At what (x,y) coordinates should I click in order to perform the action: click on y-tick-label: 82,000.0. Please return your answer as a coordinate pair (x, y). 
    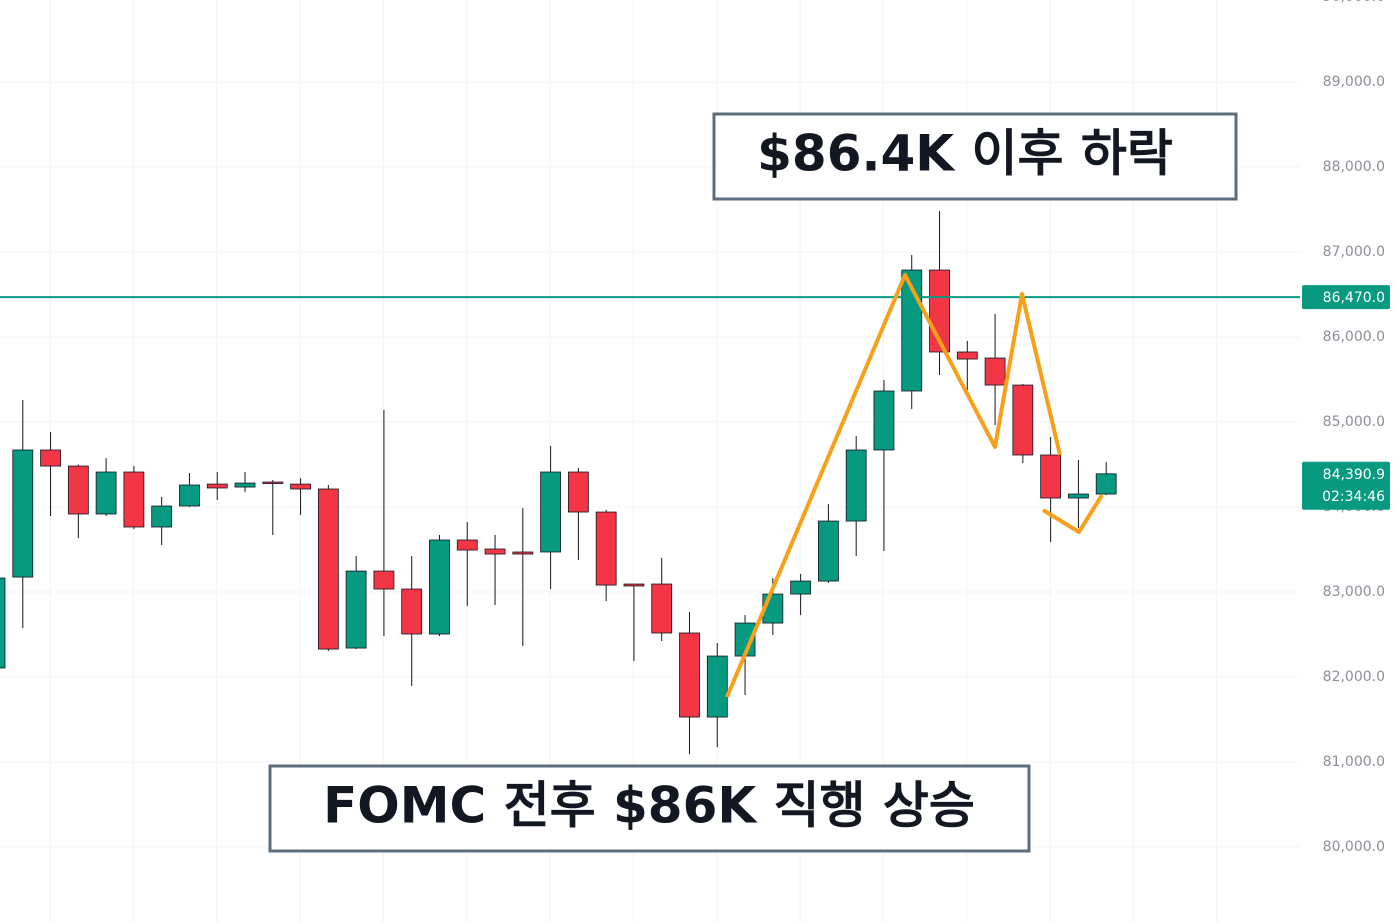
    Looking at the image, I should click on (1354, 677).